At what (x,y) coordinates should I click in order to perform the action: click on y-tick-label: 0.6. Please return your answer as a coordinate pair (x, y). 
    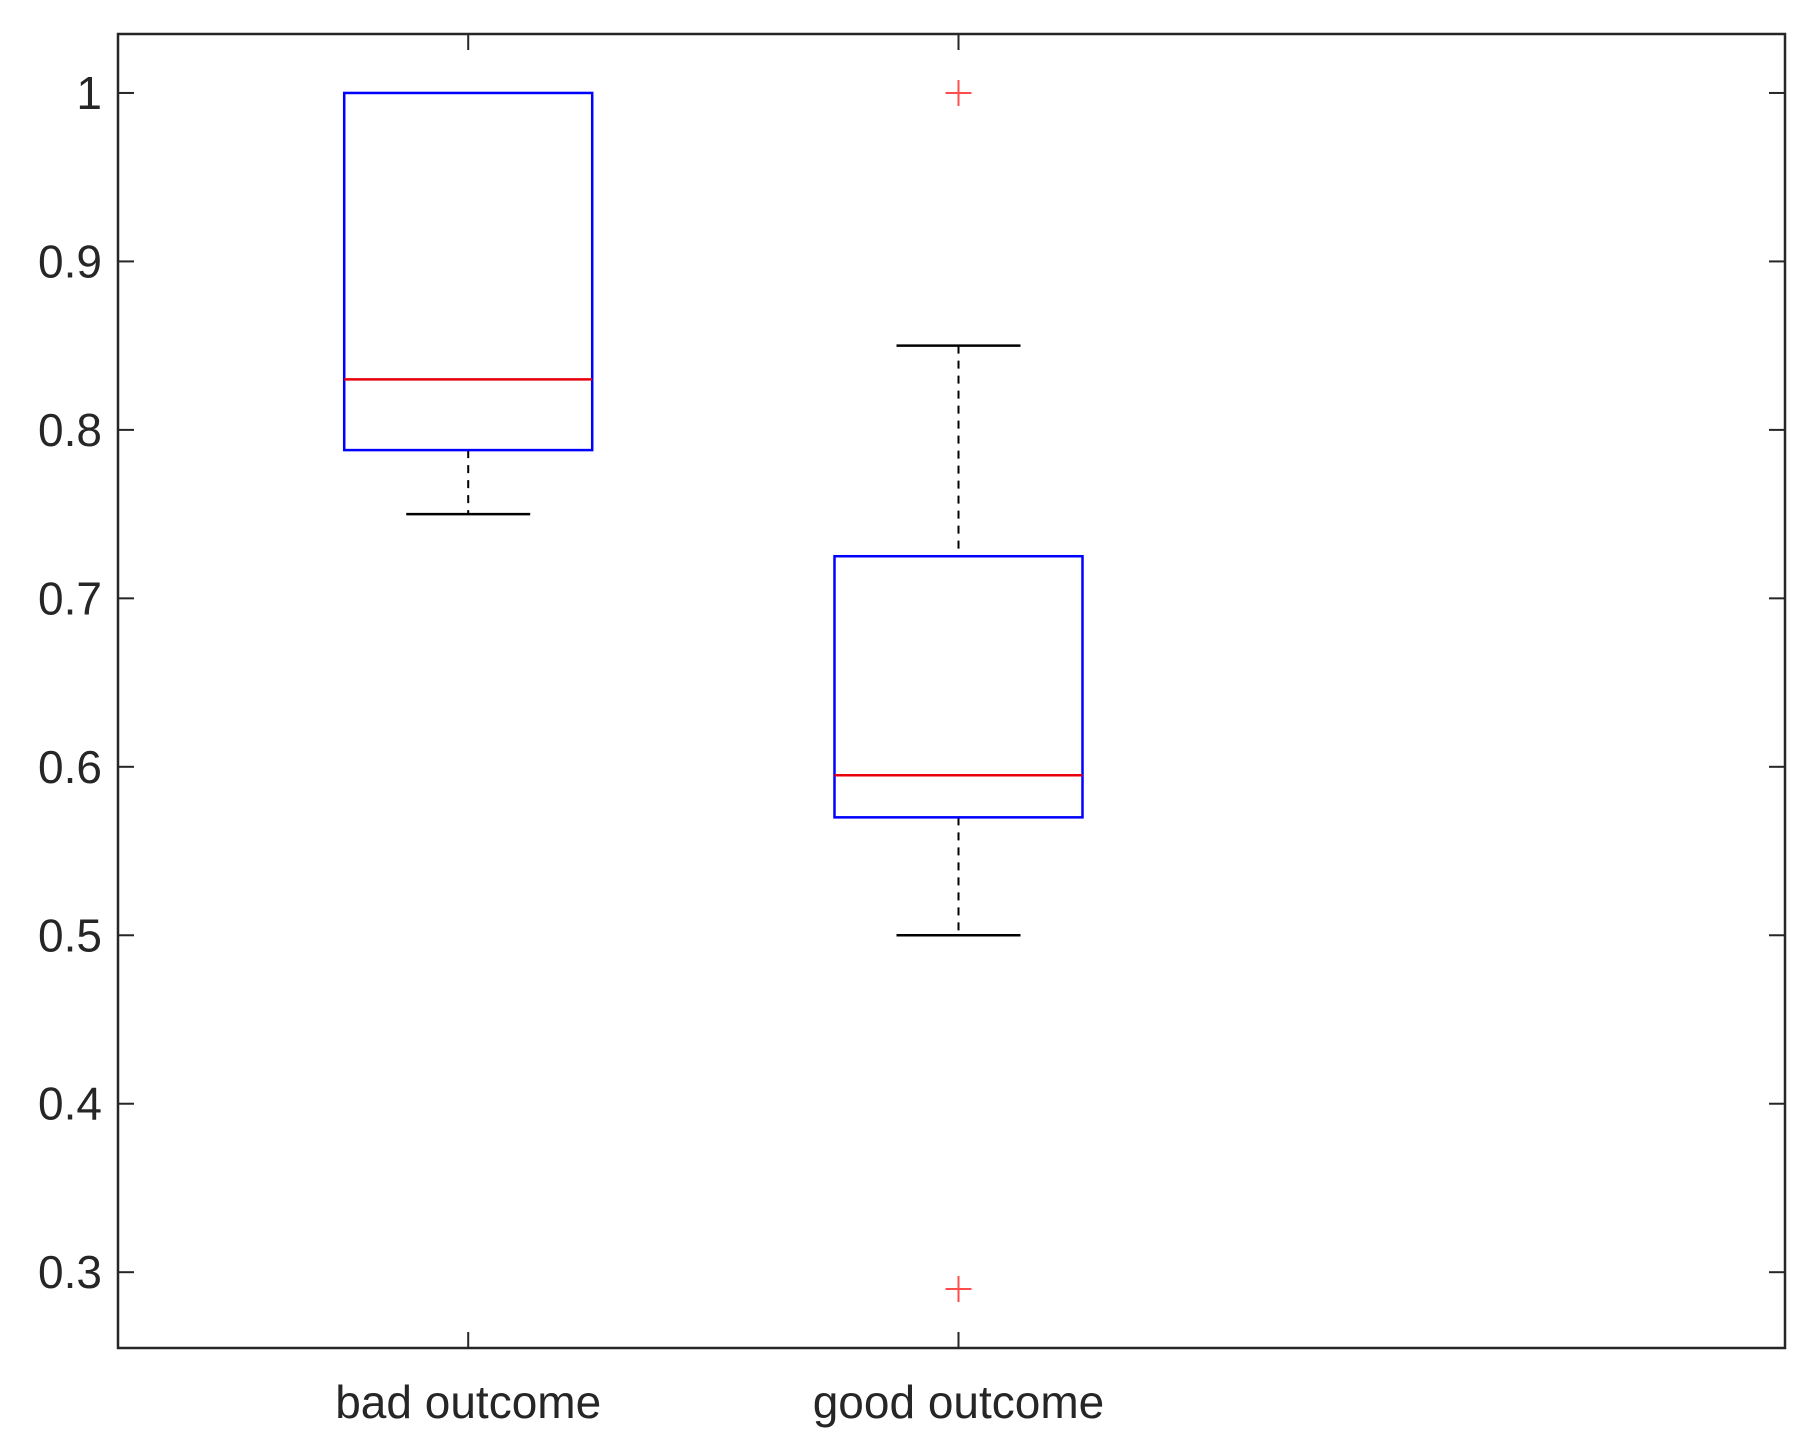
    Looking at the image, I should click on (70, 767).